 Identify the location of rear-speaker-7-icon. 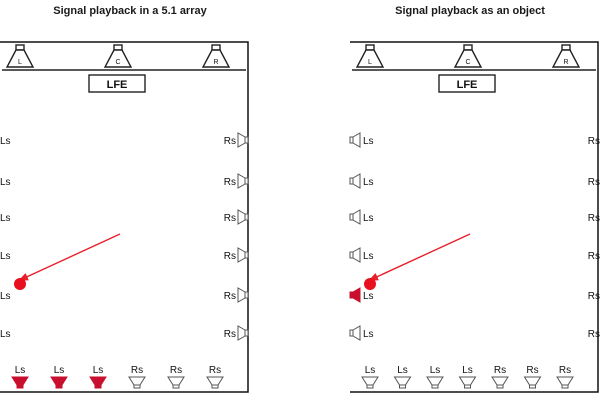
(565, 386).